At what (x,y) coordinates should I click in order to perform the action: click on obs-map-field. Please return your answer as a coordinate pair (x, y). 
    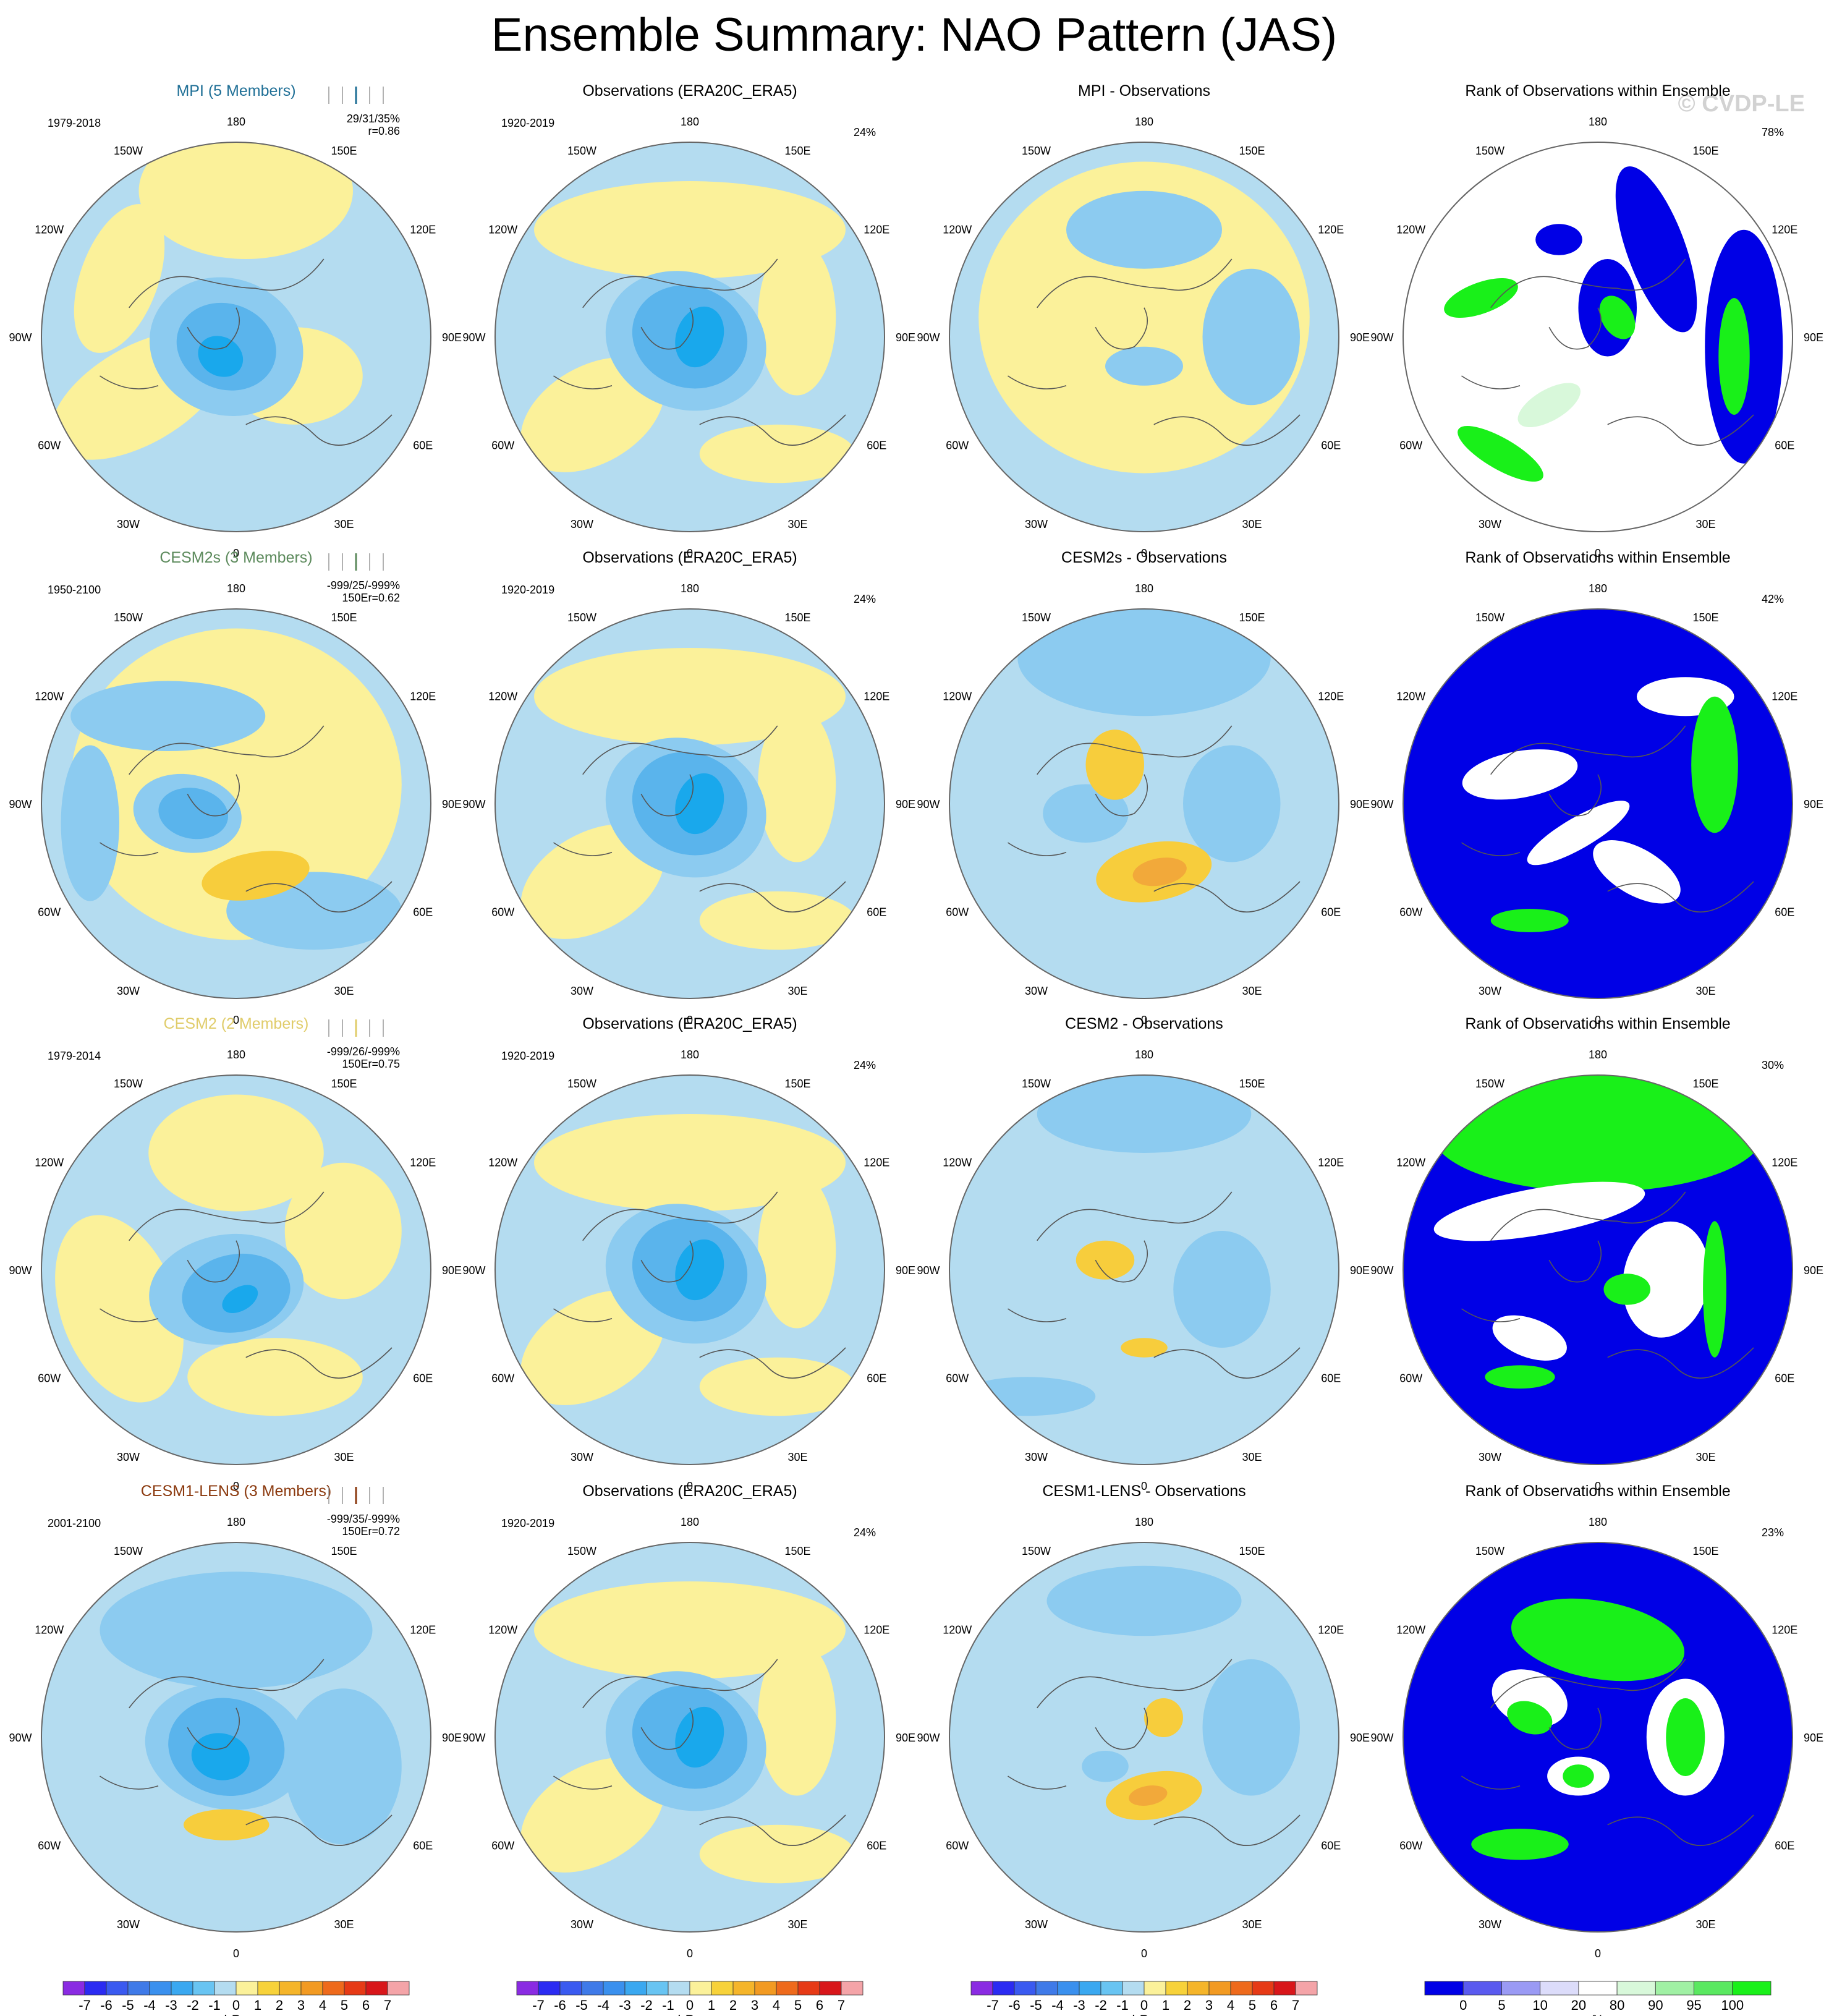
    Looking at the image, I should click on (690, 337).